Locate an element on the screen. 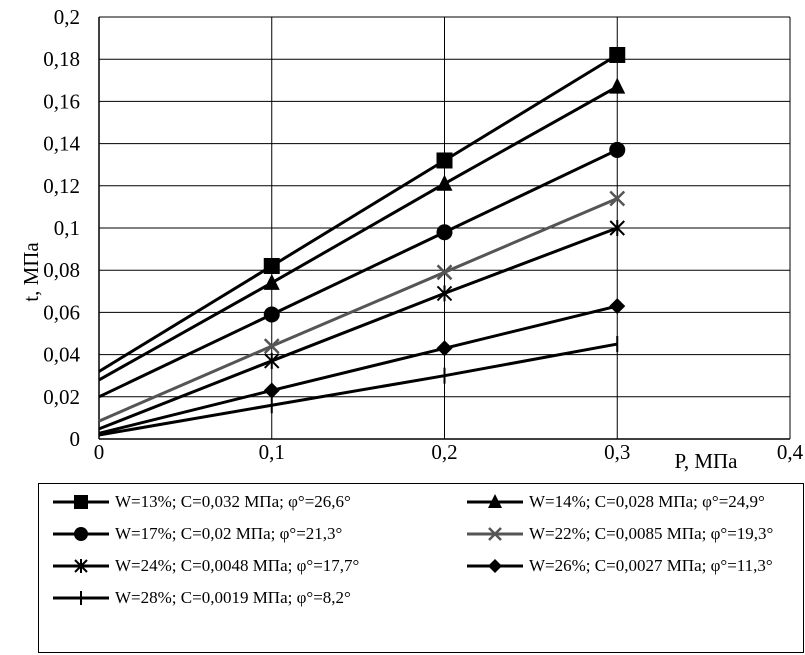 The width and height of the screenshot is (805, 655). x-tick-label: 0,4 is located at coordinates (790, 452).